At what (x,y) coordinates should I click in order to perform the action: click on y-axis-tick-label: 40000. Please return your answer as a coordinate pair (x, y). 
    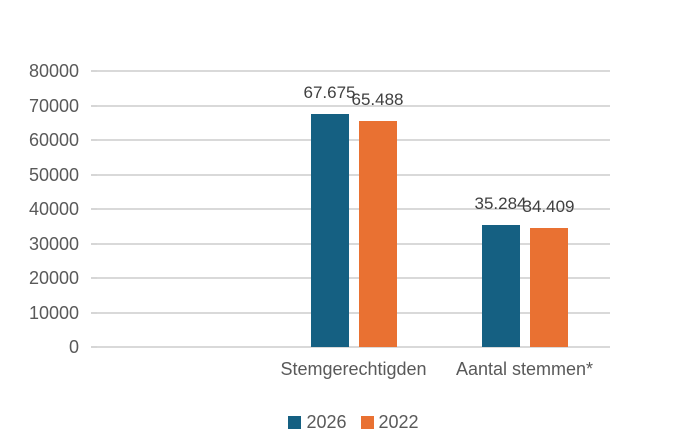
    Looking at the image, I should click on (53, 209).